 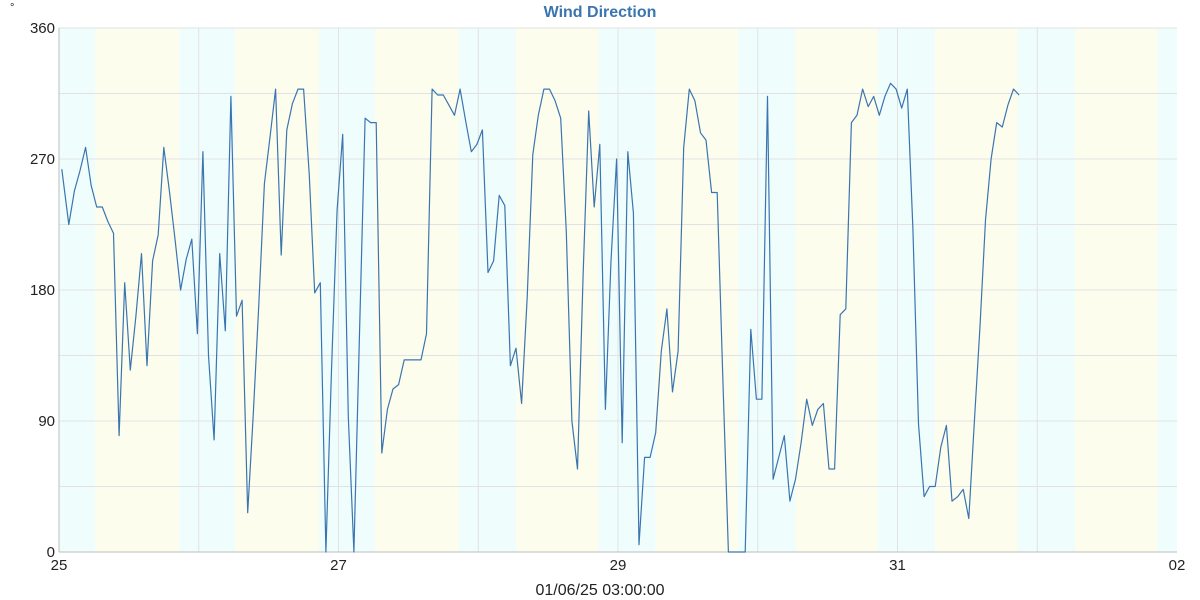 I want to click on x-tick-labels: 25 27 29 31 02, so click(x=618, y=565).